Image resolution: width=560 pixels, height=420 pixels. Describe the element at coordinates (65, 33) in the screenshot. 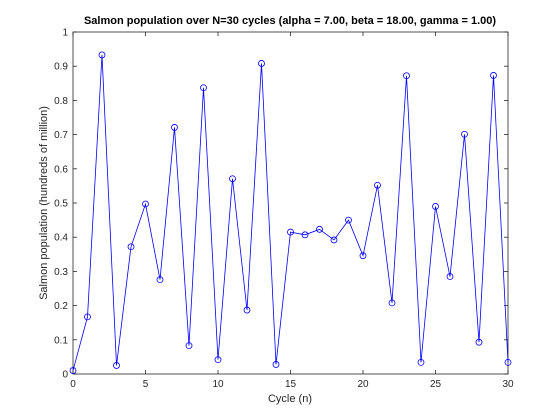

I see `y-tick-label: 1` at that location.